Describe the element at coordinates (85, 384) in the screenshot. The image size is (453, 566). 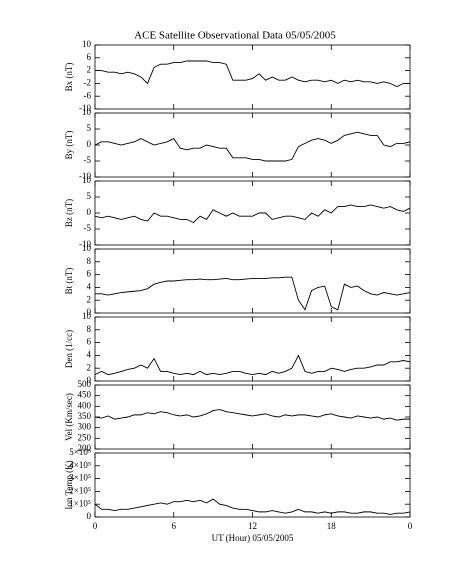
I see `y-tick-label: 500` at that location.